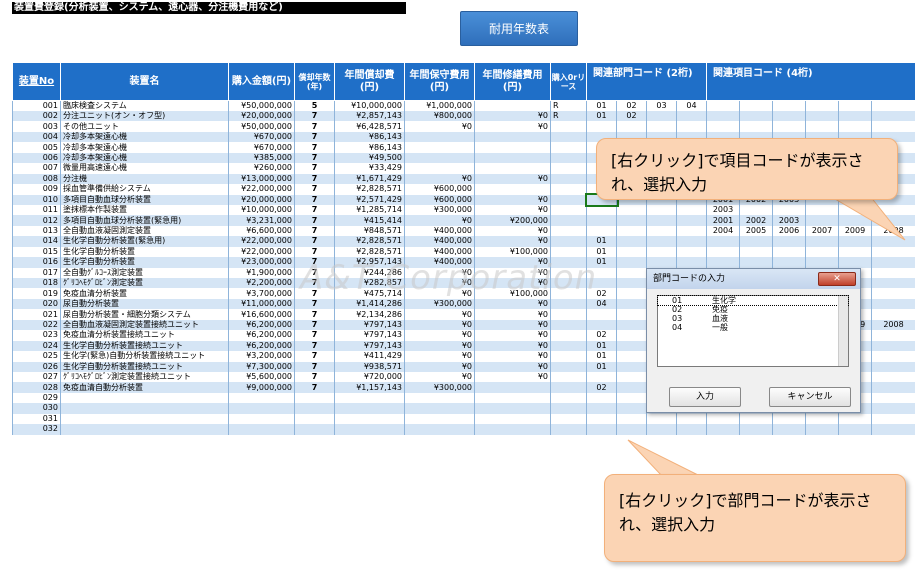  I want to click on col-header-depreciation: 年間償却費 (円), so click(369, 81).